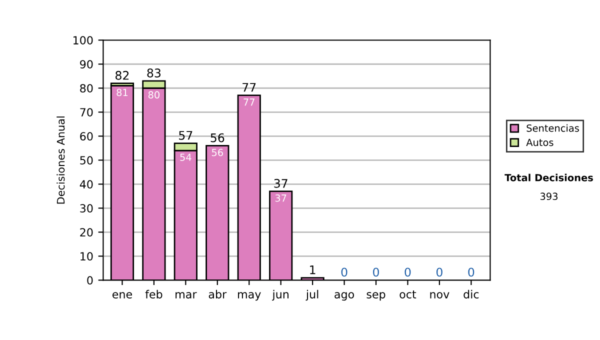 Image resolution: width=600 pixels, height=340 pixels. I want to click on y-tick-label: 40, so click(86, 184).